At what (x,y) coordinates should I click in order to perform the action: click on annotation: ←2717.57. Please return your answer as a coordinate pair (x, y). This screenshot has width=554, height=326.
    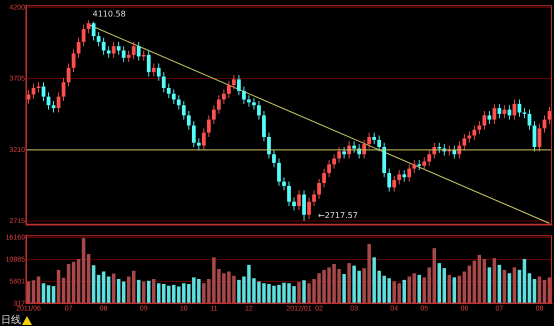
    Looking at the image, I should click on (338, 215).